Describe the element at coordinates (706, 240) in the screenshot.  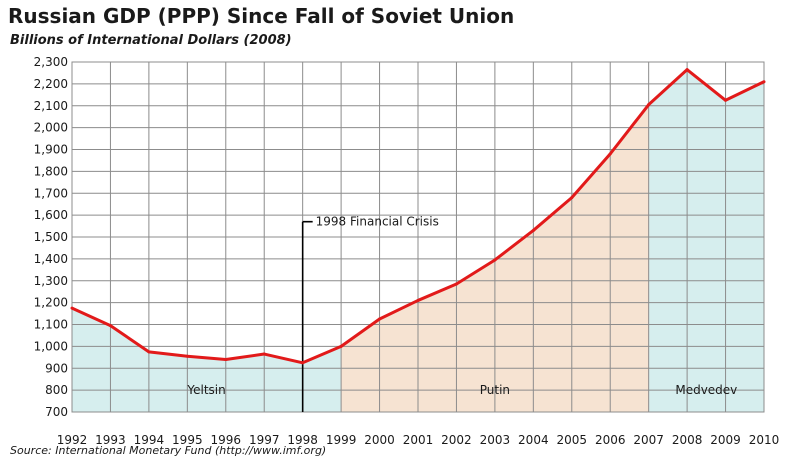
I see `region-medvedev-area` at that location.